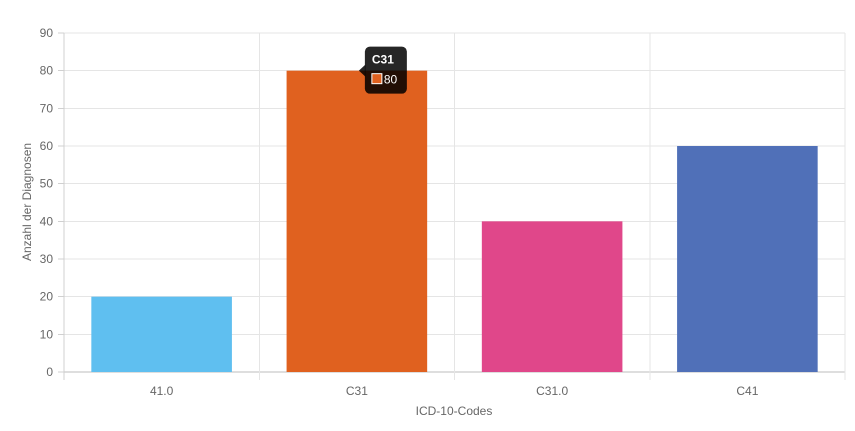 This screenshot has width=855, height=431. What do you see at coordinates (47, 33) in the screenshot?
I see `y-tick-label: 90` at bounding box center [47, 33].